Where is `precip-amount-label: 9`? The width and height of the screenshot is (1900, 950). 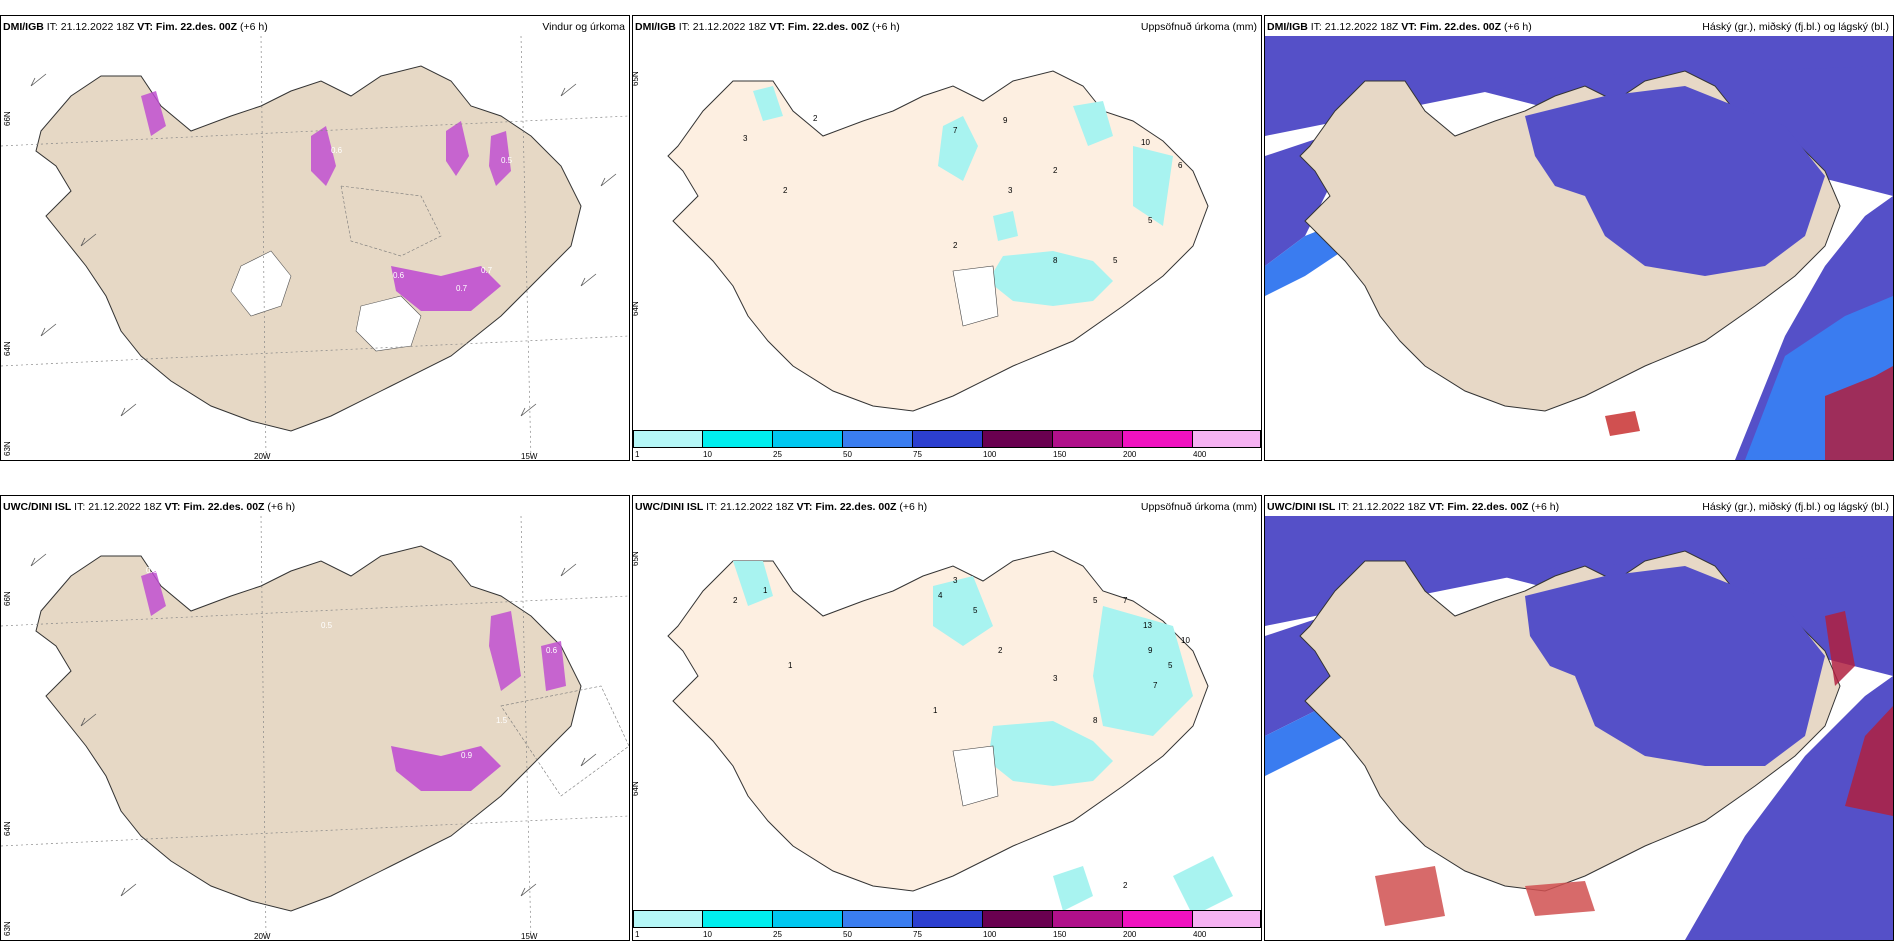 precip-amount-label: 9 is located at coordinates (1150, 650).